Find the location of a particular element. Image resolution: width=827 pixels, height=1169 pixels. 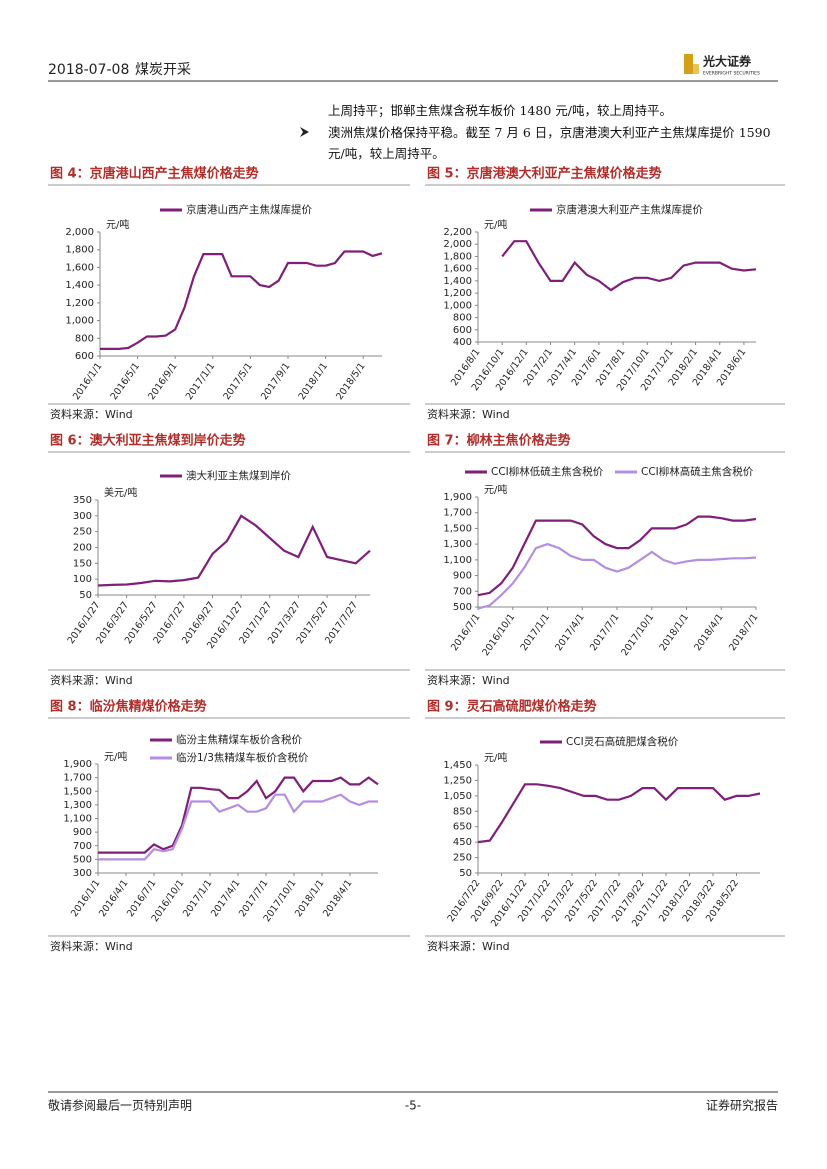

y-tick-label: 450 is located at coordinates (462, 842).